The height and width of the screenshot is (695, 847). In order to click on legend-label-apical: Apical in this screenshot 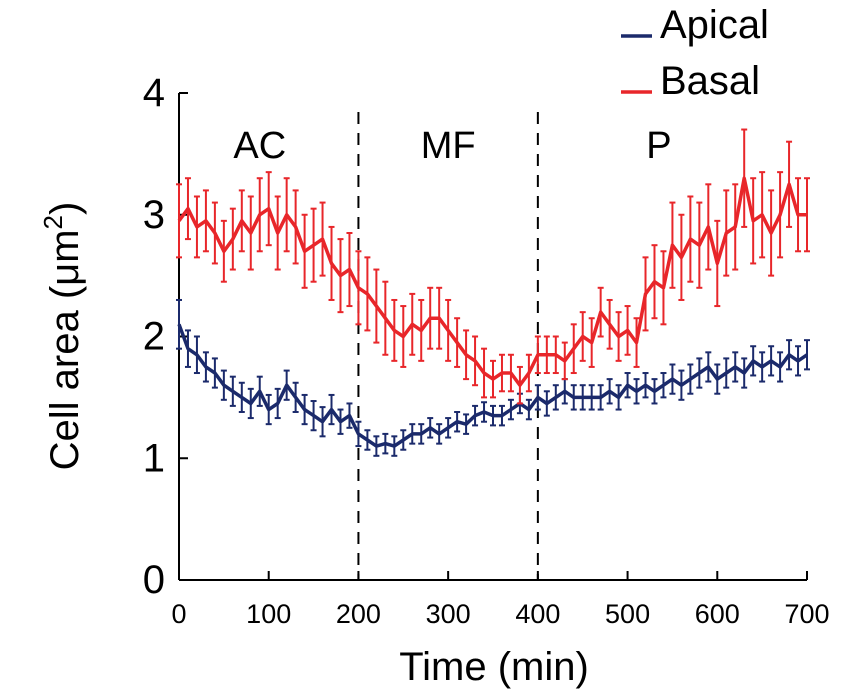, I will do `click(714, 25)`.